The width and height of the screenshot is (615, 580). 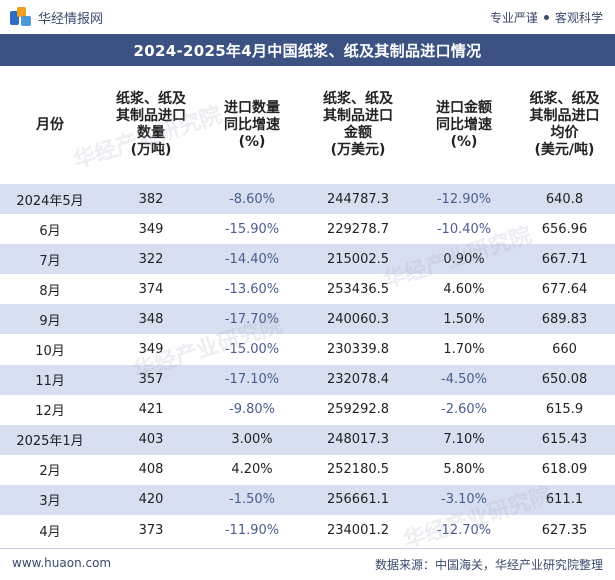 What do you see at coordinates (578, 18) in the screenshot?
I see `slogan-right: 客观科学` at bounding box center [578, 18].